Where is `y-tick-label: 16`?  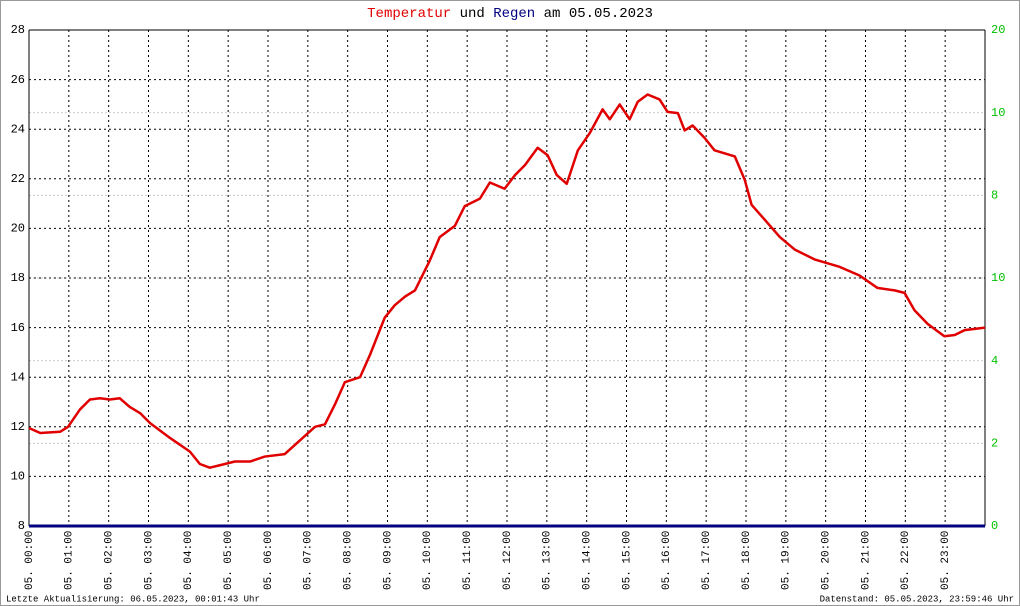
y-tick-label: 16 is located at coordinates (18, 328).